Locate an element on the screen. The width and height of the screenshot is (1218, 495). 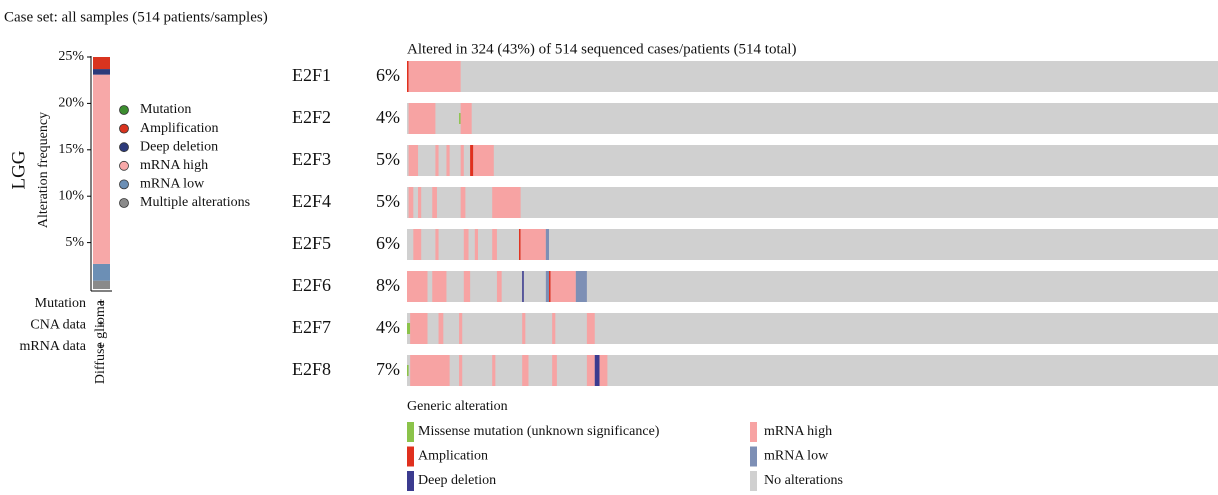
gene-label: E2F4 is located at coordinates (311, 201).